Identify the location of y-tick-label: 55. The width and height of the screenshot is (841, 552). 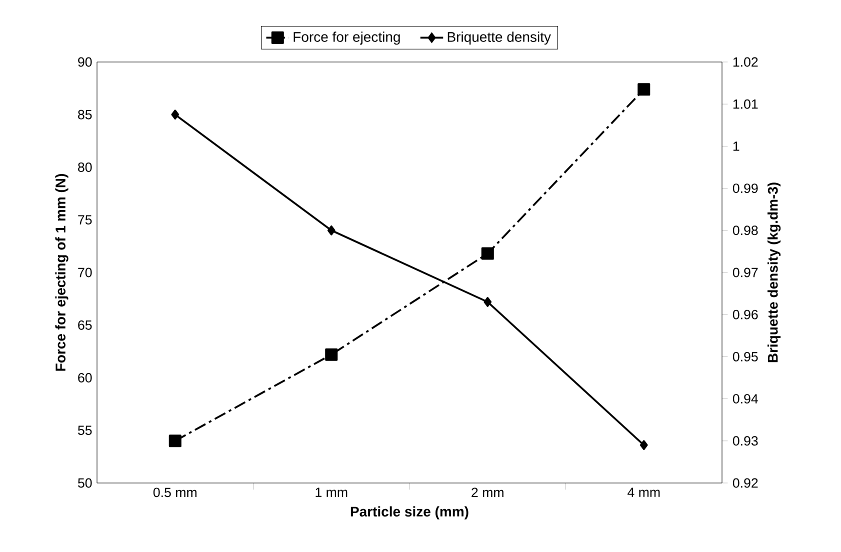
(85, 431).